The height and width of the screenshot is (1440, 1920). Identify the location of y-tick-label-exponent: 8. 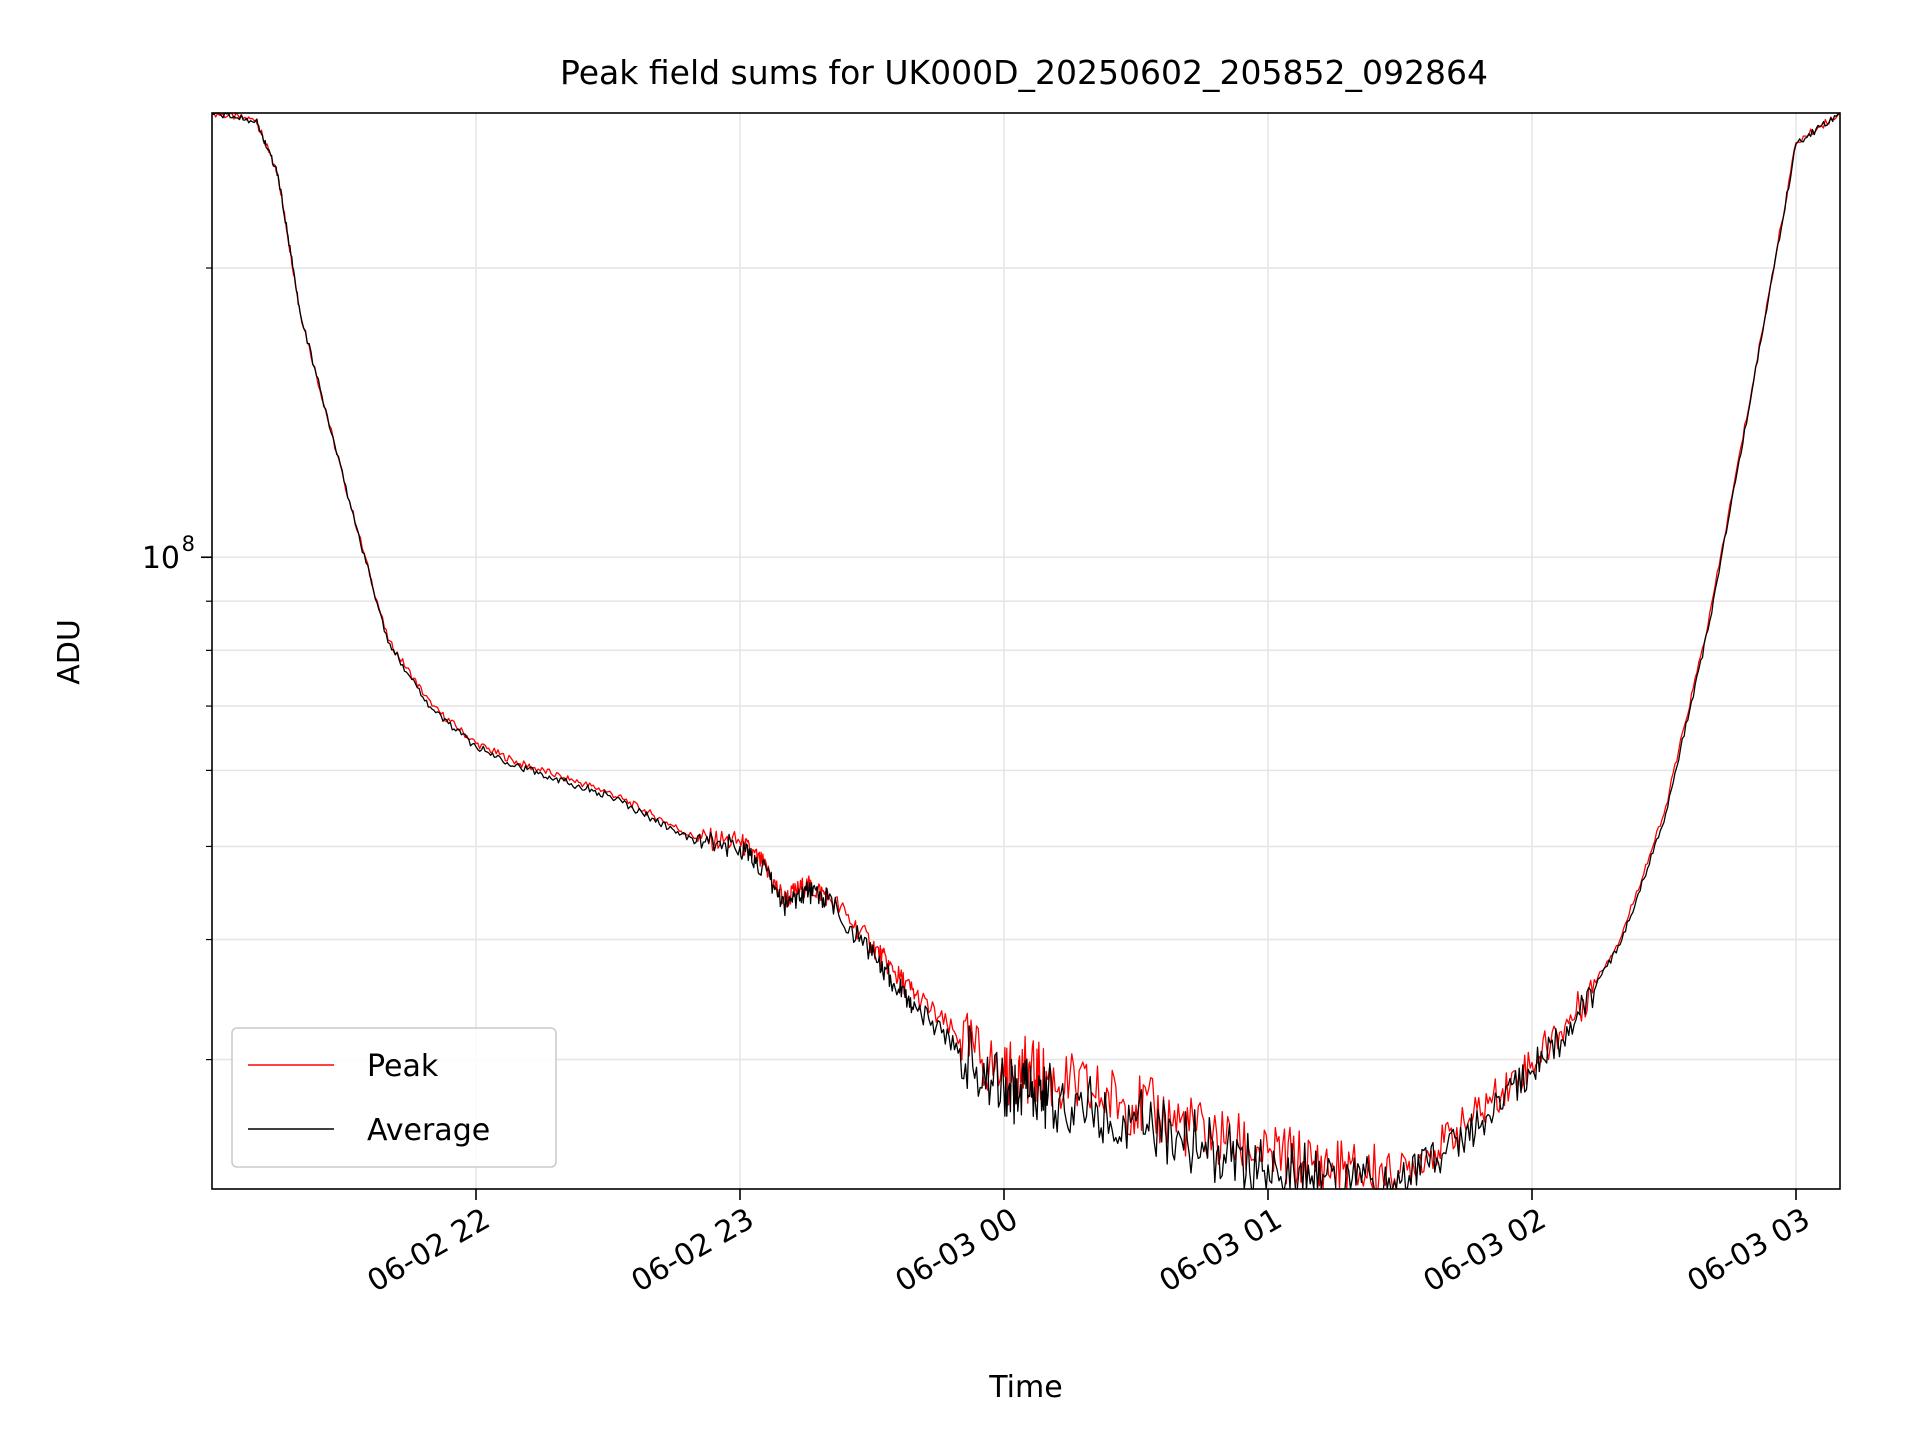
(188, 544).